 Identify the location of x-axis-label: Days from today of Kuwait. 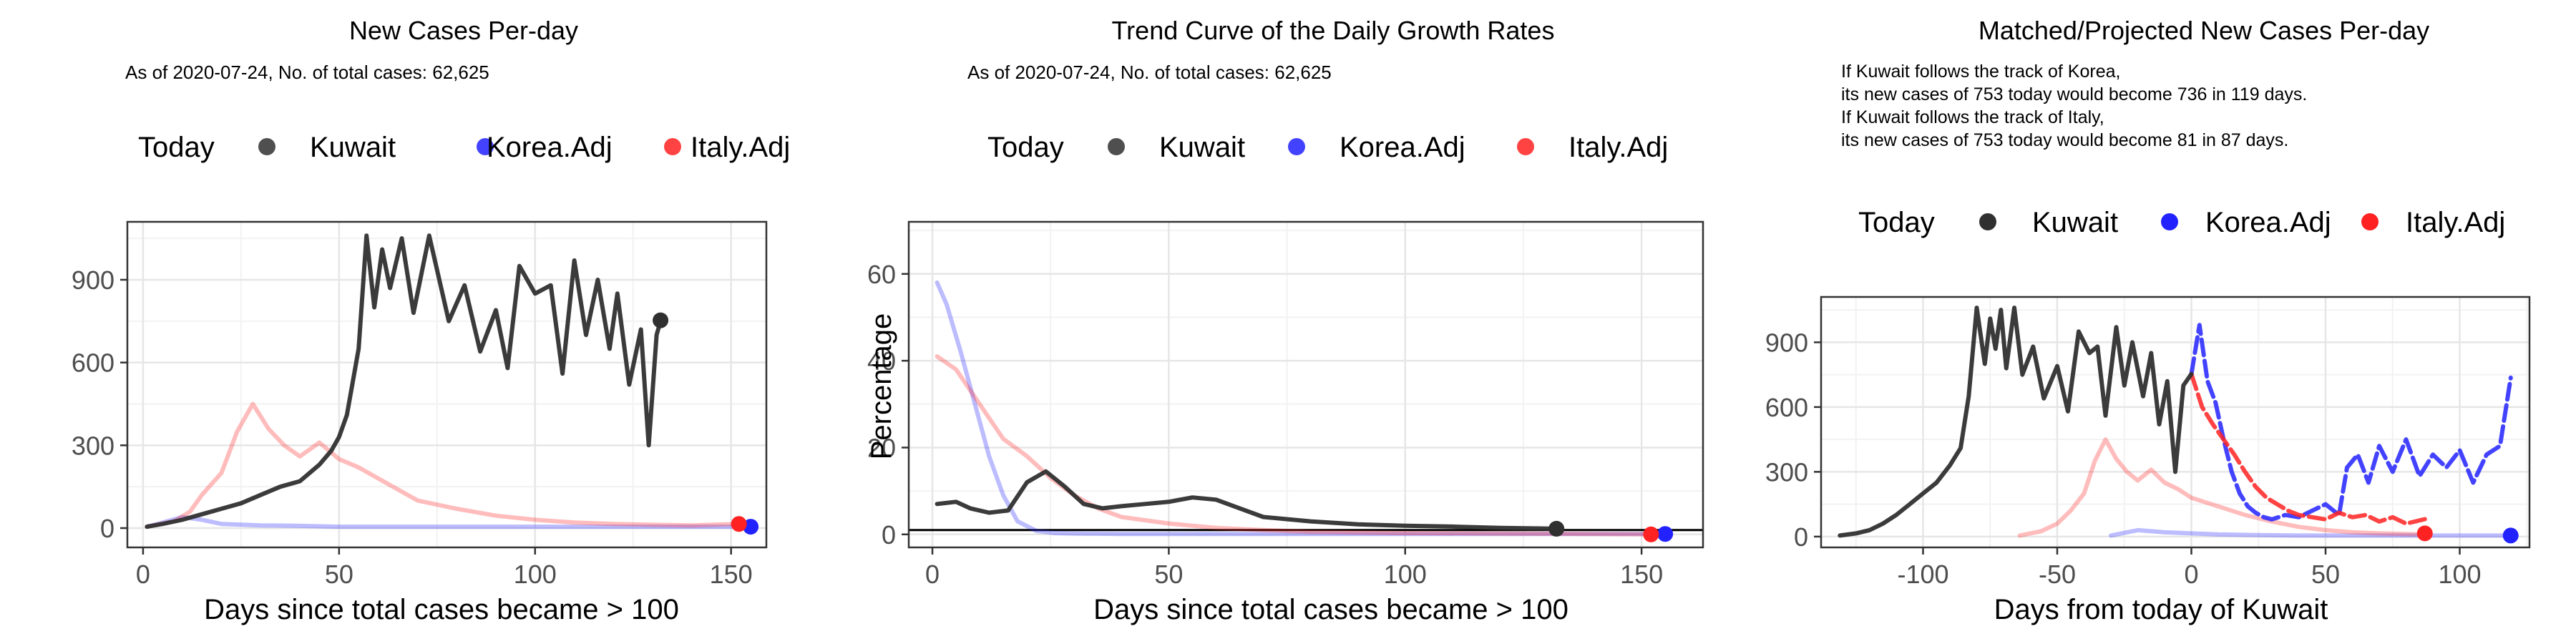
(2161, 609).